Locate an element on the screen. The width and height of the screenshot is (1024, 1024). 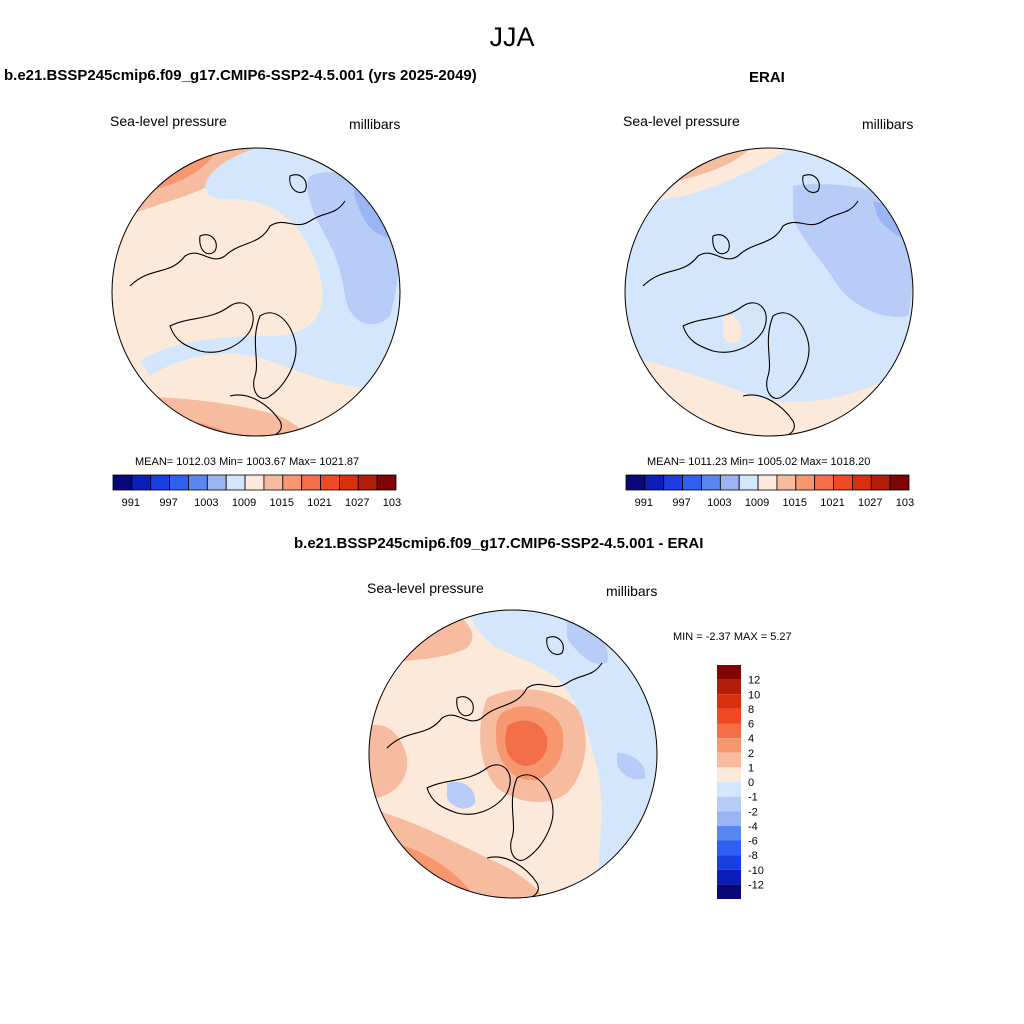
panel-3-variable-label: Sea-level pressure is located at coordinates (425, 588).